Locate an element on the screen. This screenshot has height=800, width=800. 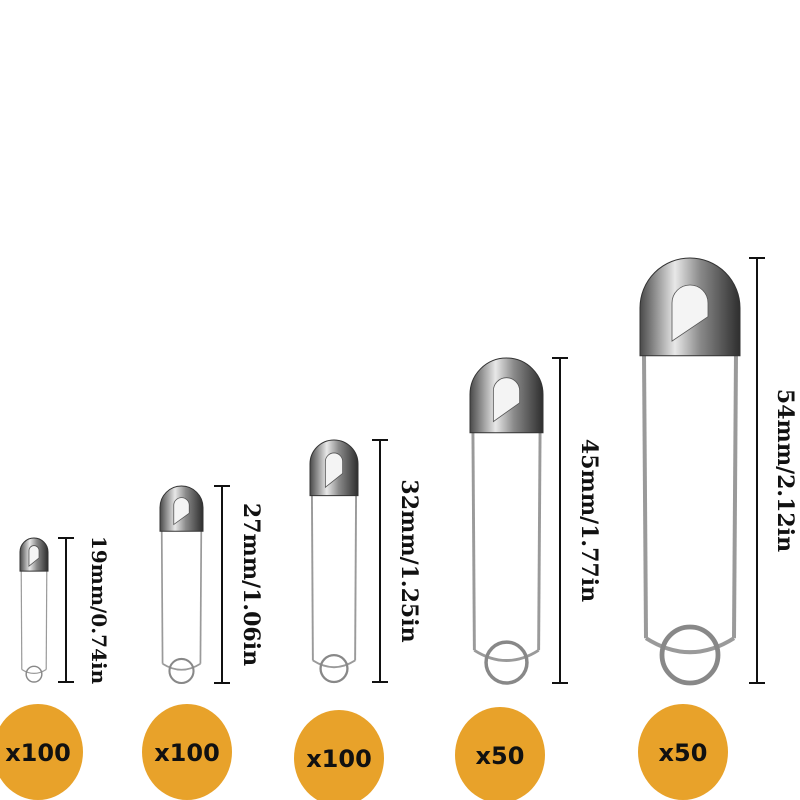
size-label: 19mm/0.74in is located at coordinates (99, 610).